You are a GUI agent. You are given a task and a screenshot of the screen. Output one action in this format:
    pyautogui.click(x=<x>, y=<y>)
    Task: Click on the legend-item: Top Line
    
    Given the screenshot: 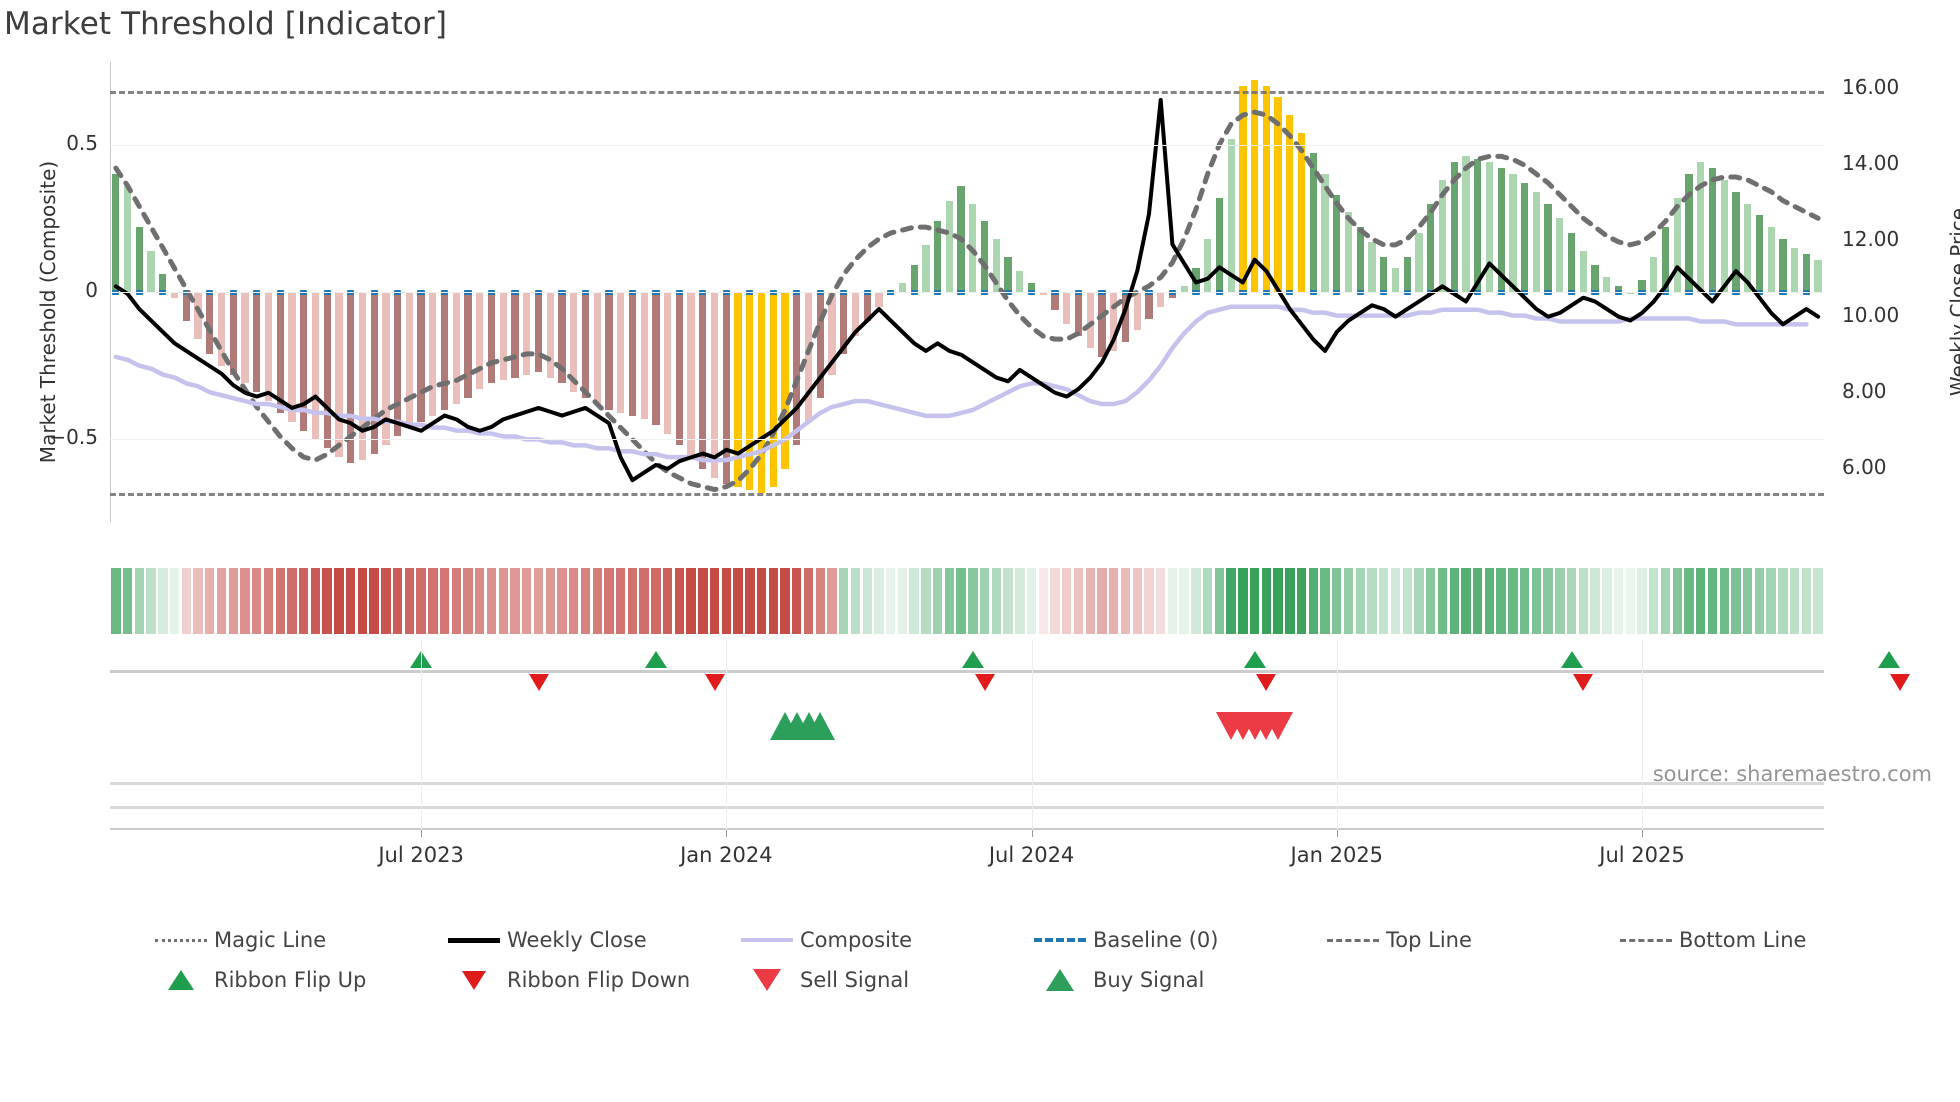 What is the action you would take?
    pyautogui.click(x=1468, y=940)
    